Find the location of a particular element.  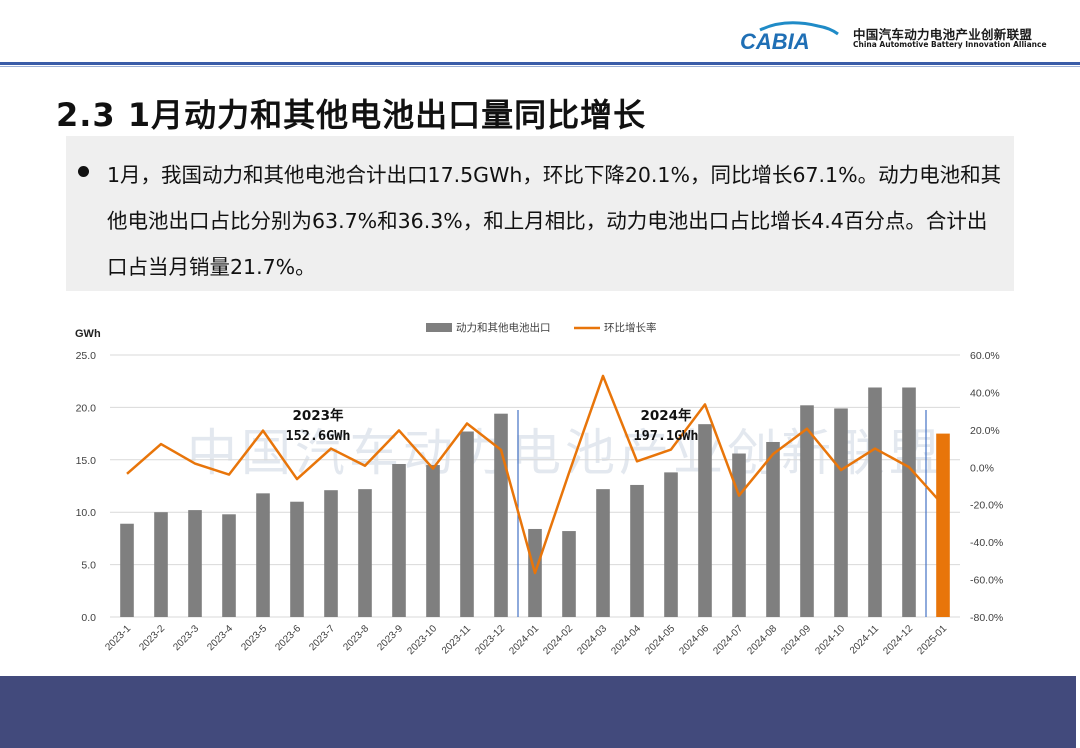

annotation-year: 2024年 is located at coordinates (666, 415).